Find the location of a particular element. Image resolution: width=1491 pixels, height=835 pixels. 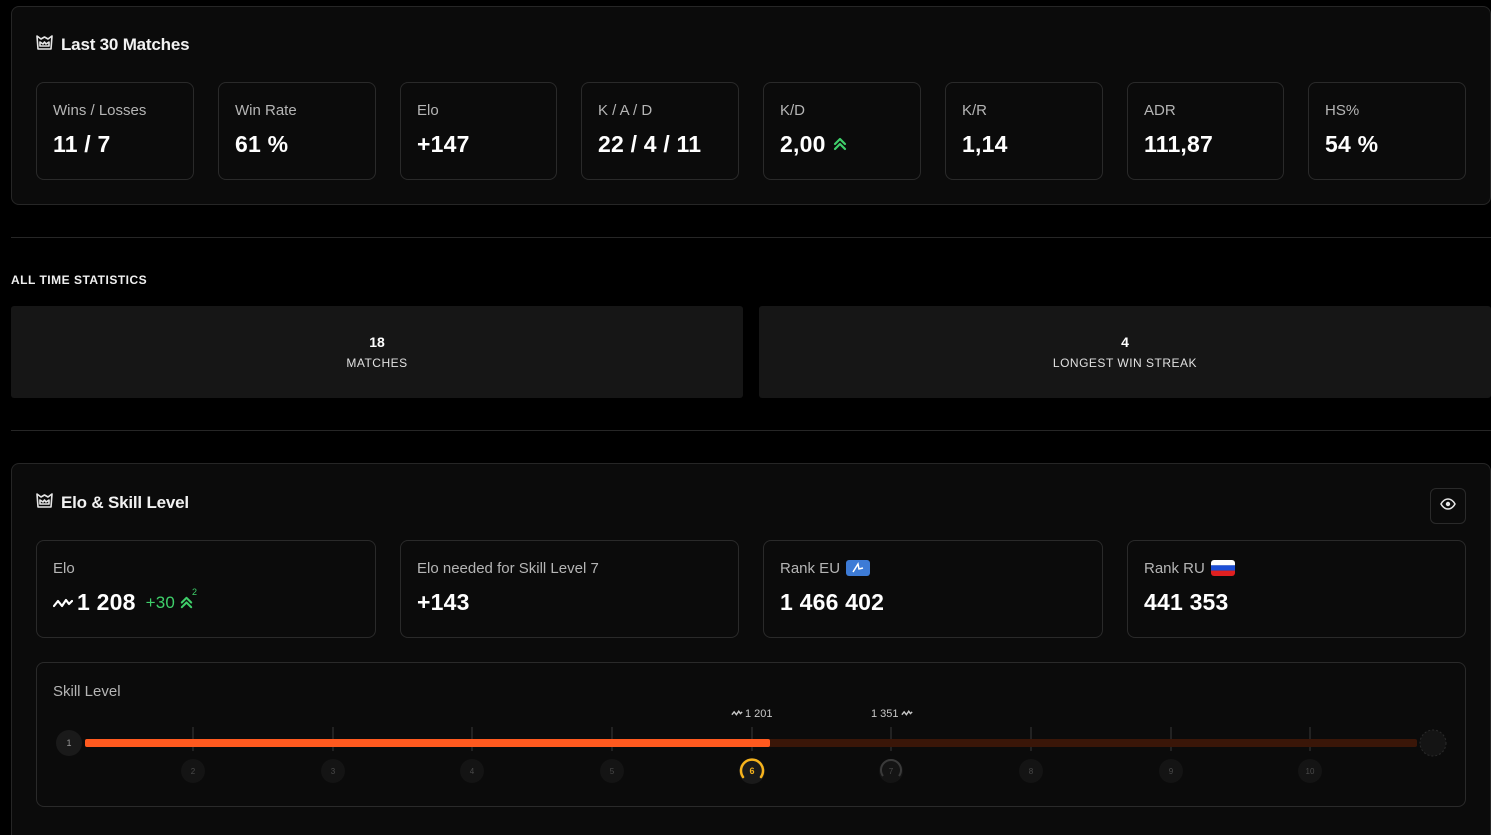

section-title-text: Last 30 Matches is located at coordinates (125, 44).